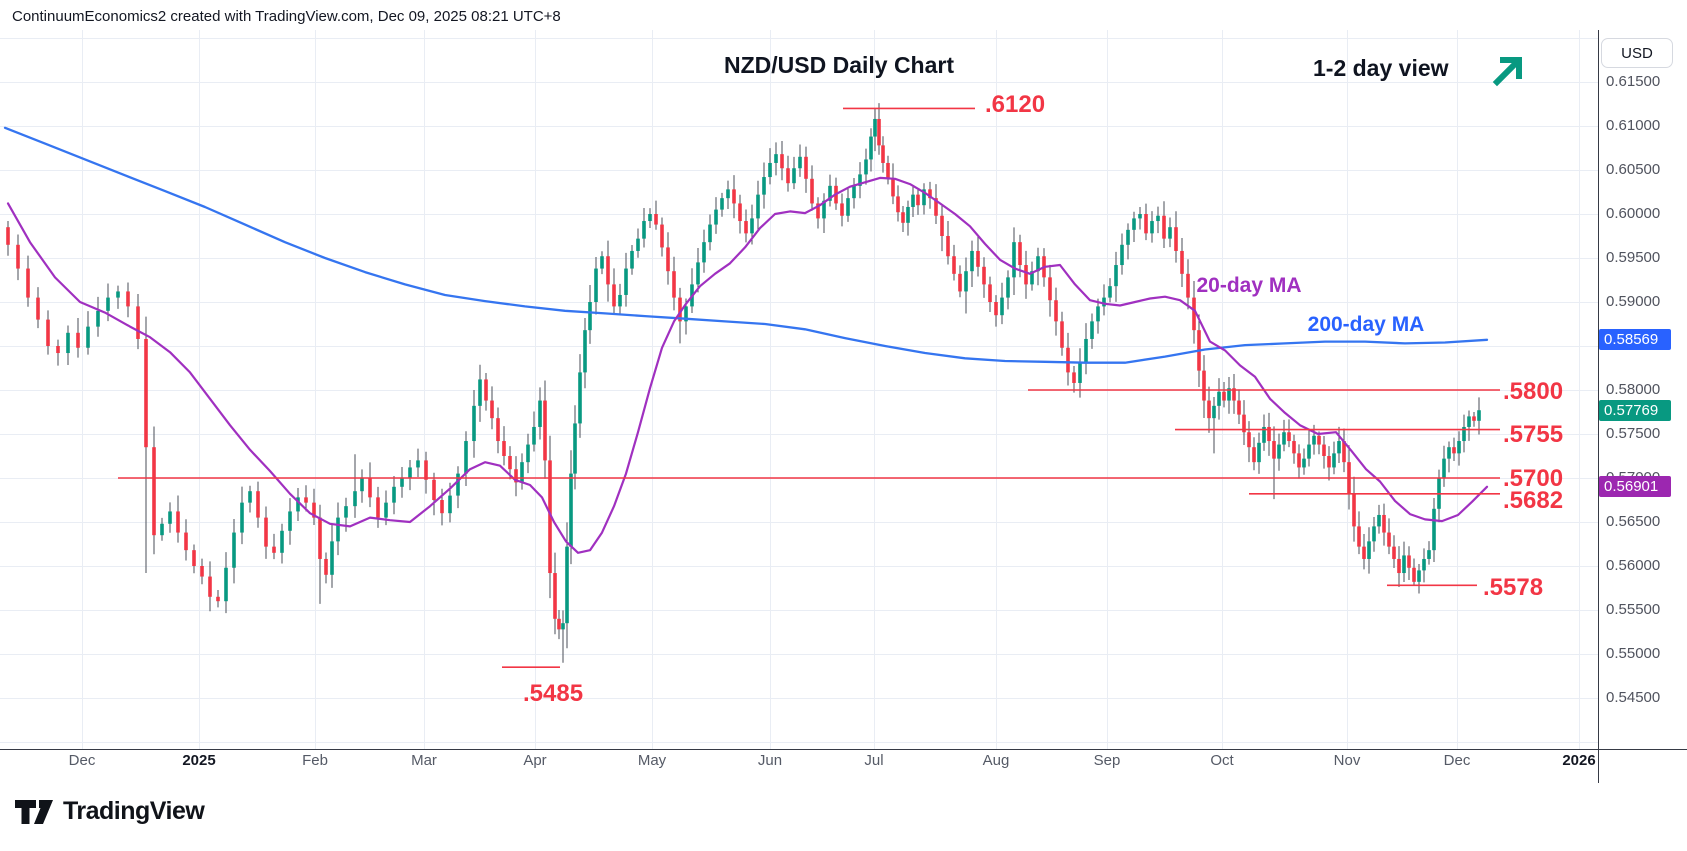 Image resolution: width=1687 pixels, height=851 pixels. What do you see at coordinates (1637, 53) in the screenshot?
I see `currency-toggle-button: USD` at bounding box center [1637, 53].